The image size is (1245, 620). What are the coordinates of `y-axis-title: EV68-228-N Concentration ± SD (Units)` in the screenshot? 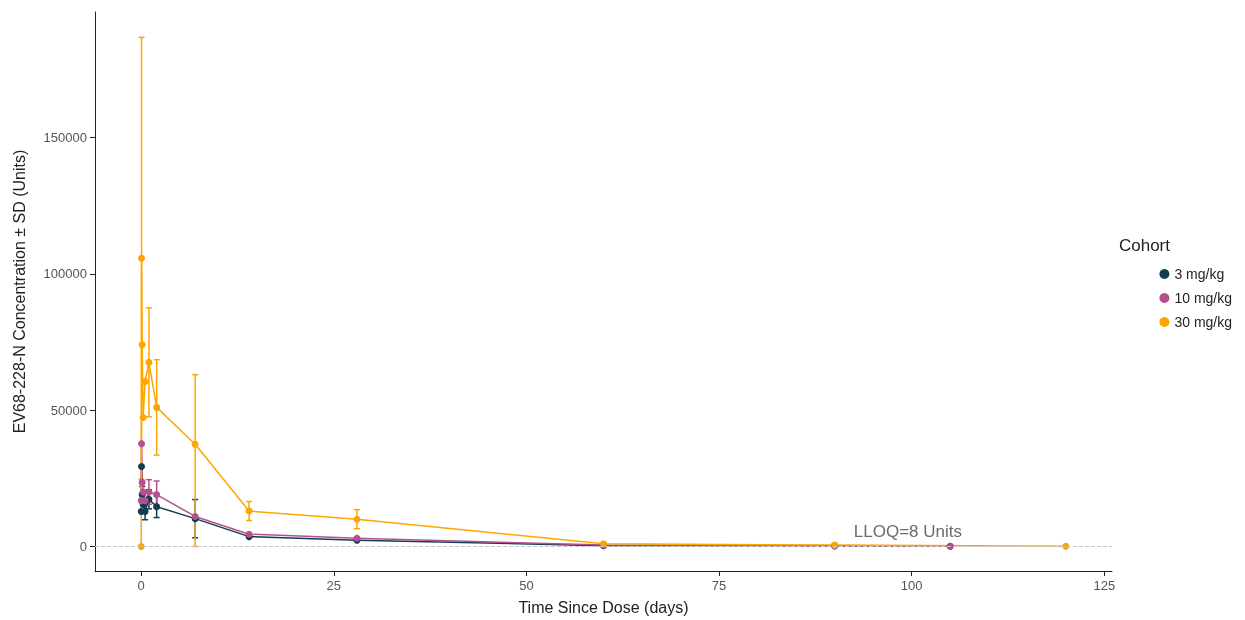 It's located at (19, 291).